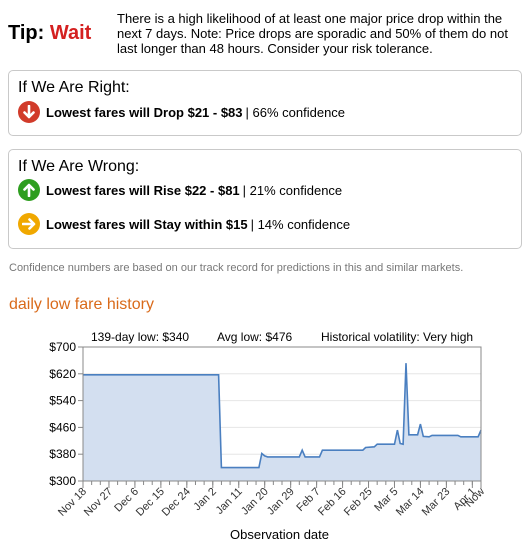  What do you see at coordinates (332, 502) in the screenshot?
I see `x-tick-label: Feb 16` at bounding box center [332, 502].